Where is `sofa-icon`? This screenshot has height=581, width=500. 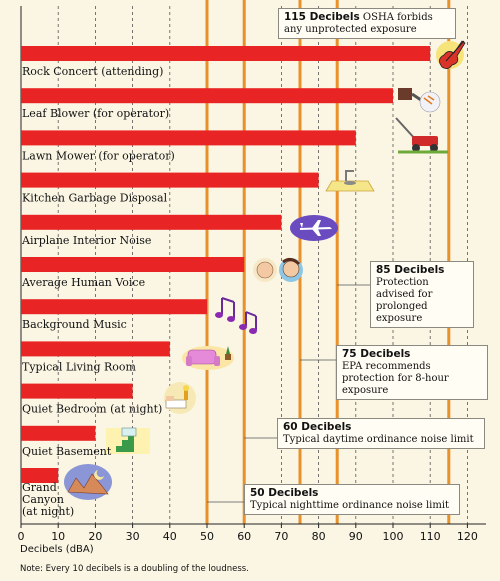
sofa-icon is located at coordinates (208, 358).